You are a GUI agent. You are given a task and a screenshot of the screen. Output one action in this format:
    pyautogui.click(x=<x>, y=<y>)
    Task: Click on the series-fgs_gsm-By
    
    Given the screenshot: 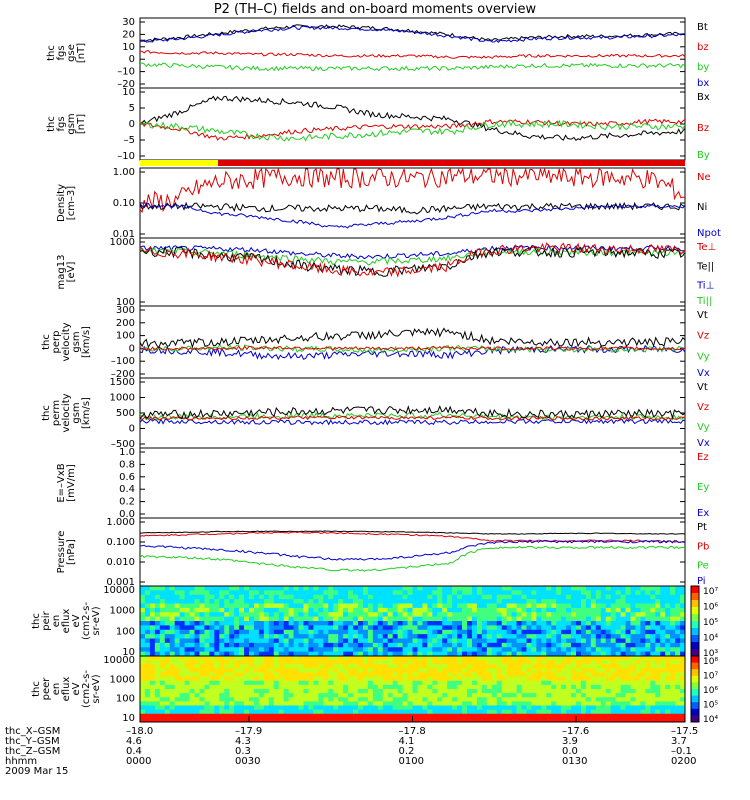 What is the action you would take?
    pyautogui.click(x=412, y=130)
    